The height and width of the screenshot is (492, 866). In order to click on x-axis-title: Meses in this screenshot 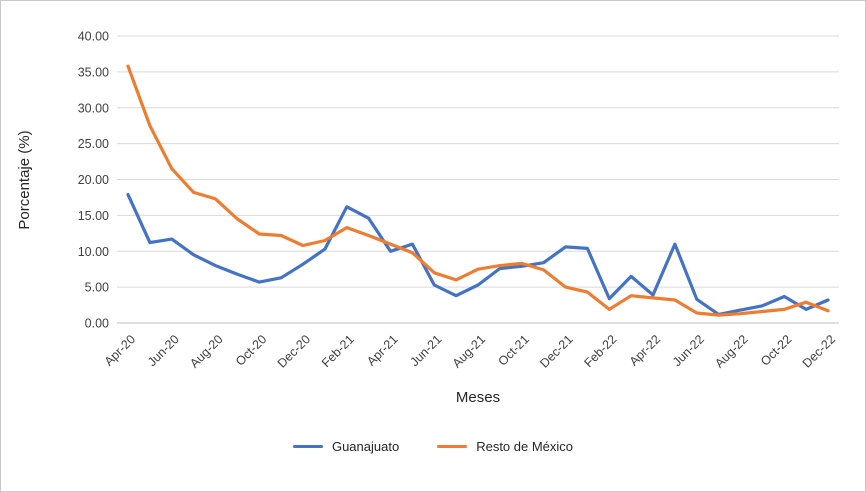, I will do `click(478, 397)`.